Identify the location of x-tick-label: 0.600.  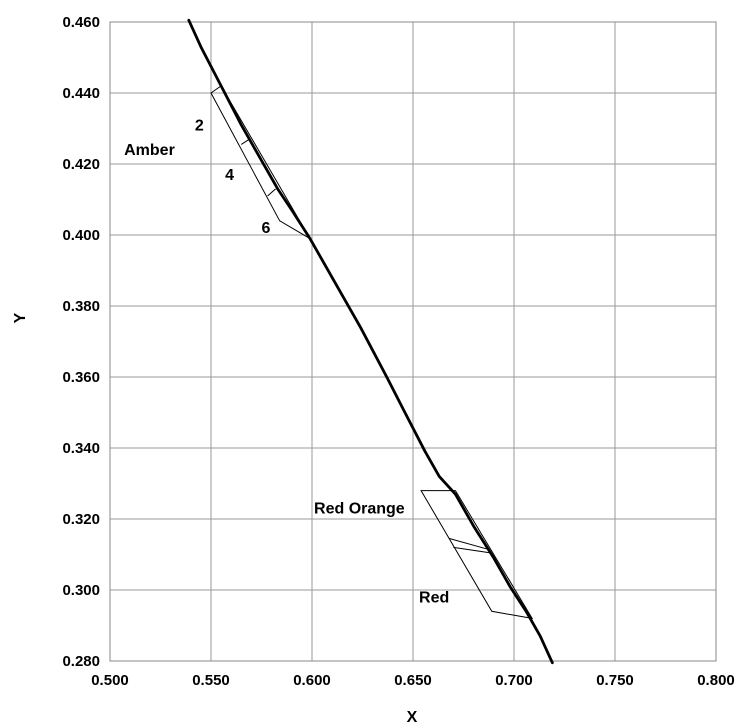
(312, 680).